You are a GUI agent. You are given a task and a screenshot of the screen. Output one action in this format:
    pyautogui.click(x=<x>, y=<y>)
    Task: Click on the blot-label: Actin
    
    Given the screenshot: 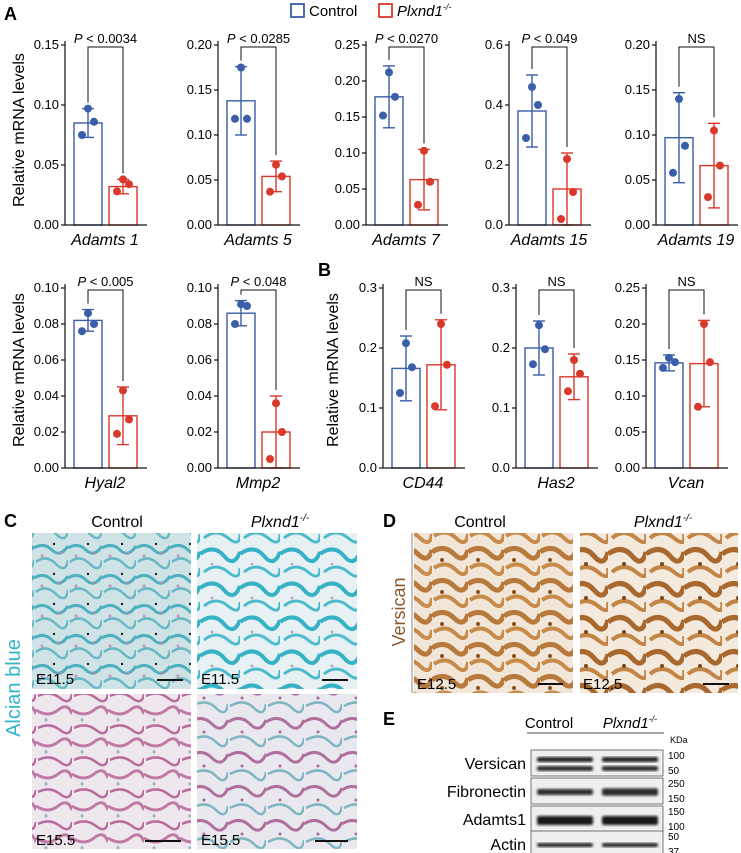 What is the action you would take?
    pyautogui.click(x=508, y=845)
    